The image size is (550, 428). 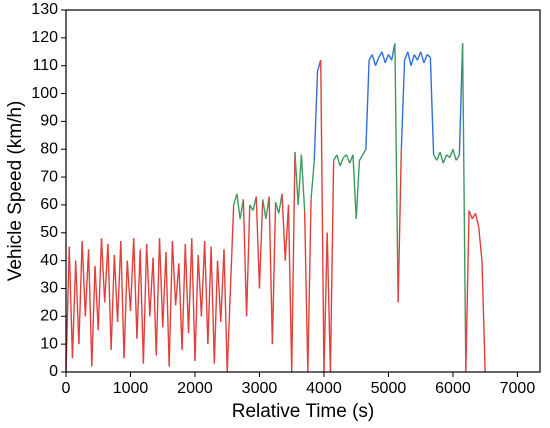 What do you see at coordinates (453, 388) in the screenshot?
I see `x-tick-label: 6000` at bounding box center [453, 388].